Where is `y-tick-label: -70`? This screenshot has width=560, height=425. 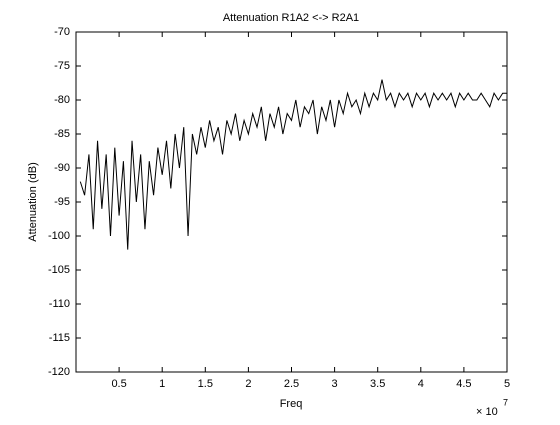
y-tick-label: -70 is located at coordinates (62, 32).